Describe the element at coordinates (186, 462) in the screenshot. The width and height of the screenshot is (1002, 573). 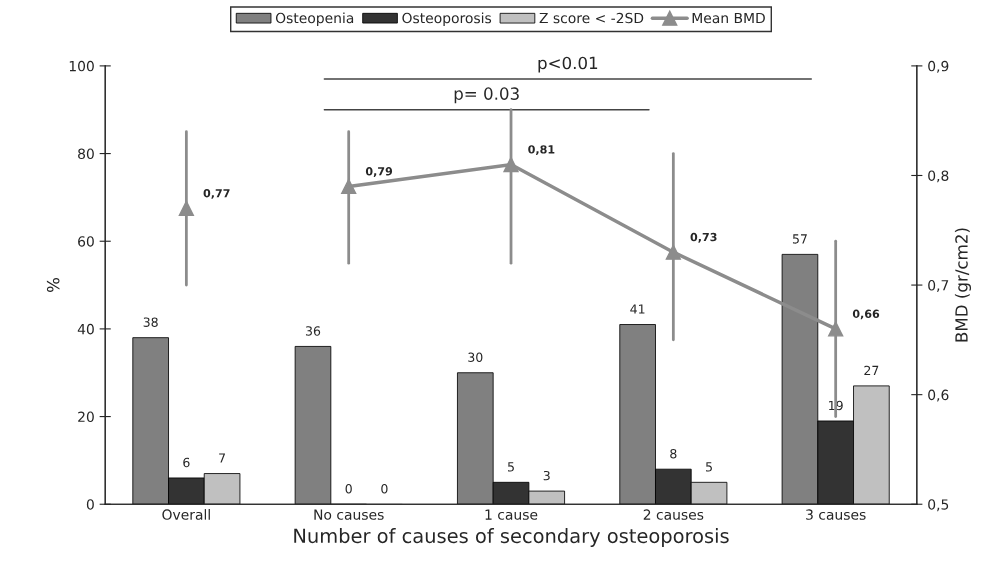
I see `data-label: 6` at that location.